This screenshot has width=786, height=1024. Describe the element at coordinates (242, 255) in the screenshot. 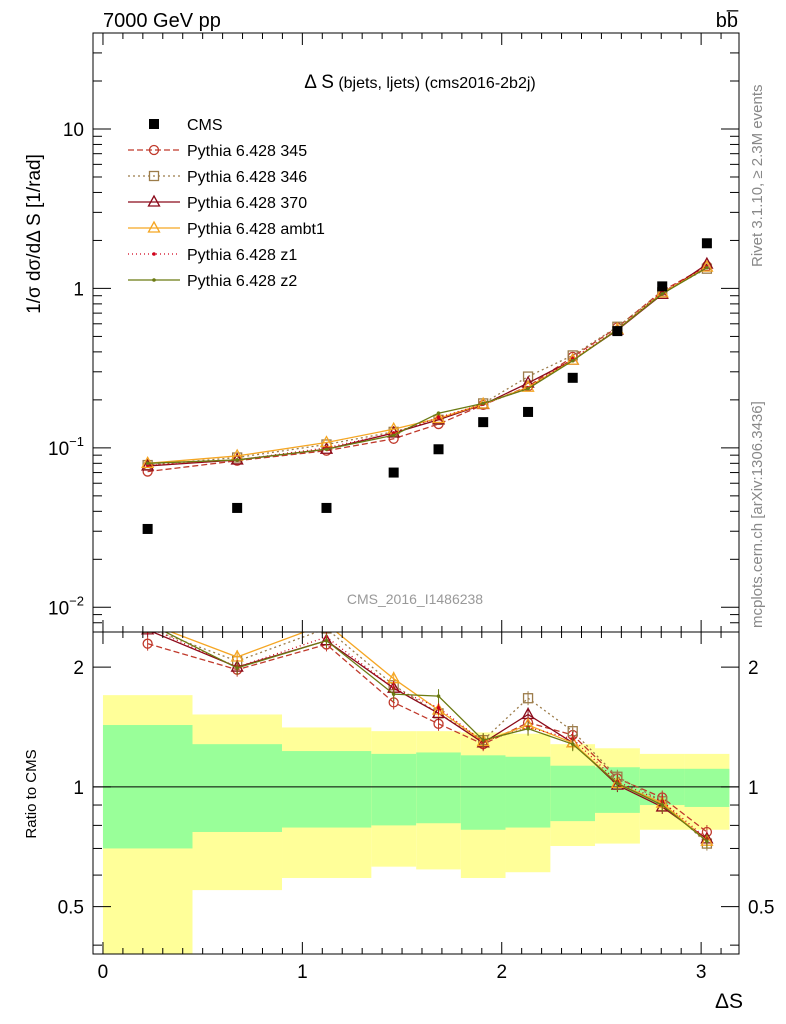

I see `legend-label: Pythia 6.428 z1` at that location.